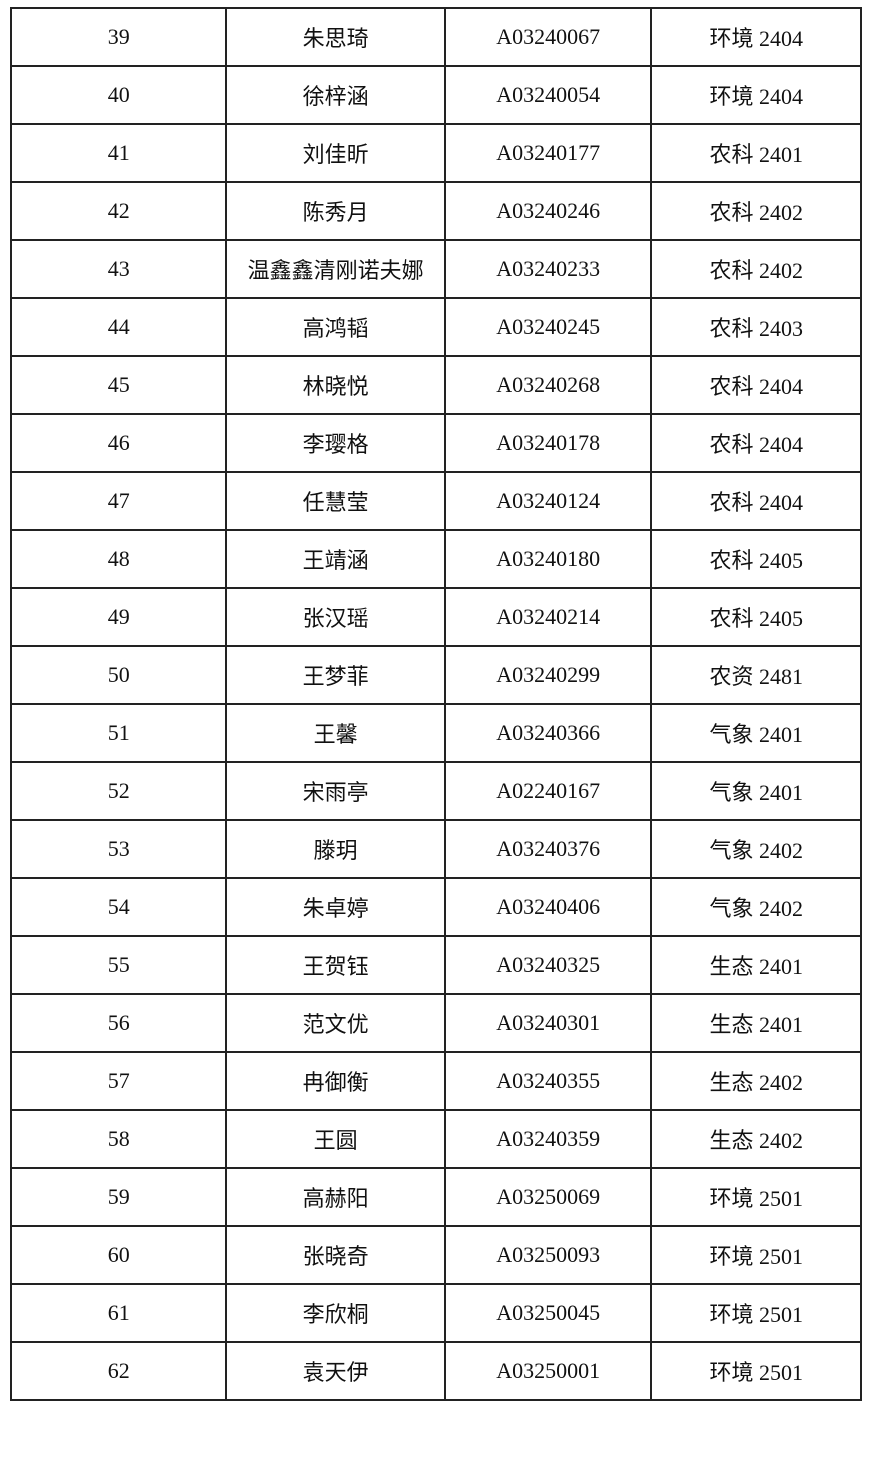  What do you see at coordinates (435, 733) in the screenshot?
I see `table-row: 51 王馨 A03240366 气象 2401` at bounding box center [435, 733].